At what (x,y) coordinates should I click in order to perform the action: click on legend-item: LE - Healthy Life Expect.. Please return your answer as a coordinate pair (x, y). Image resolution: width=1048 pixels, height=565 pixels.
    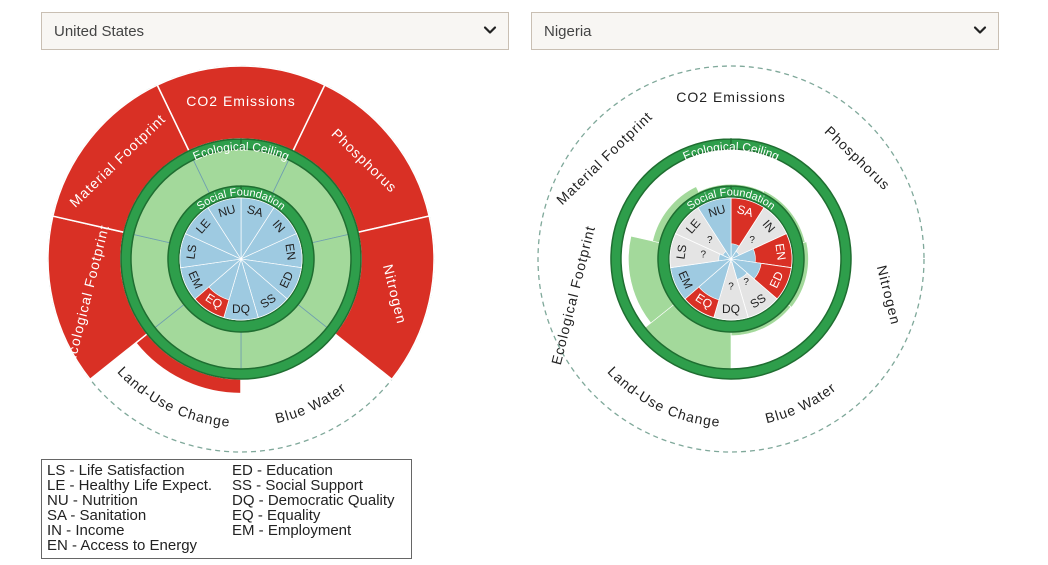
    Looking at the image, I should click on (130, 485).